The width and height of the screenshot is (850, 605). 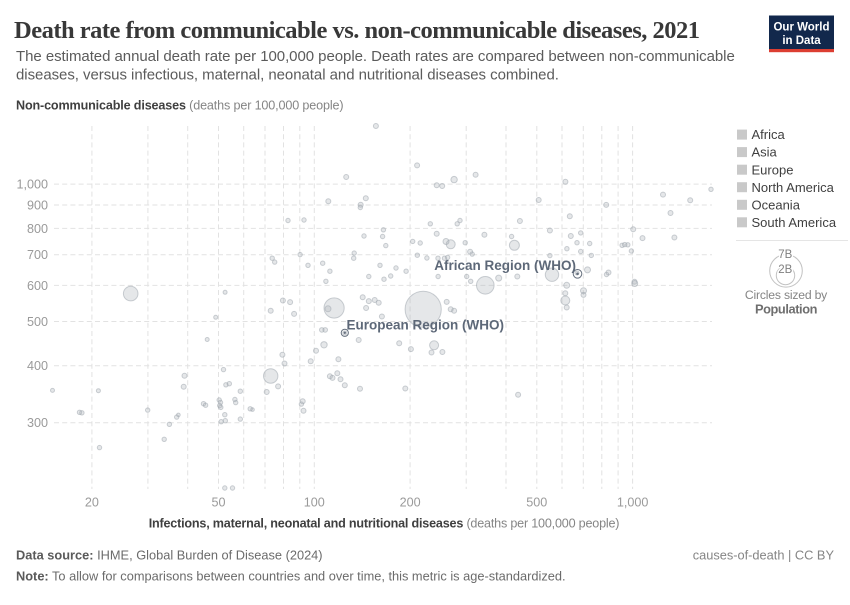 I want to click on svg-text: 100, so click(x=314, y=503).